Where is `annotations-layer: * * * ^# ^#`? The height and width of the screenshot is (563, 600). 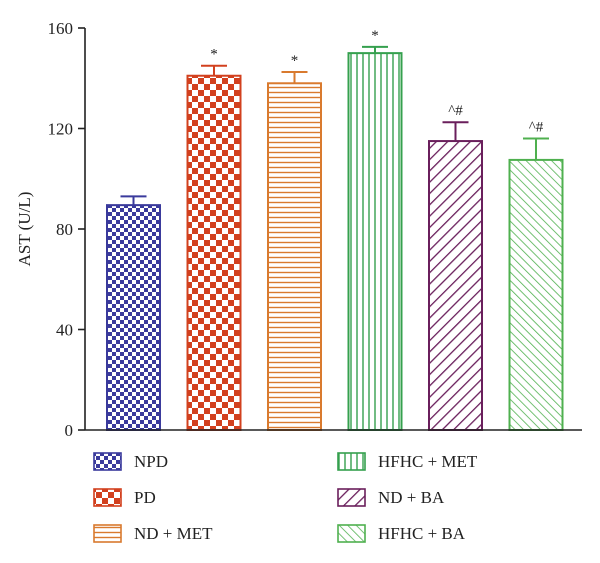 annotations-layer: * * * ^# ^# is located at coordinates (377, 82).